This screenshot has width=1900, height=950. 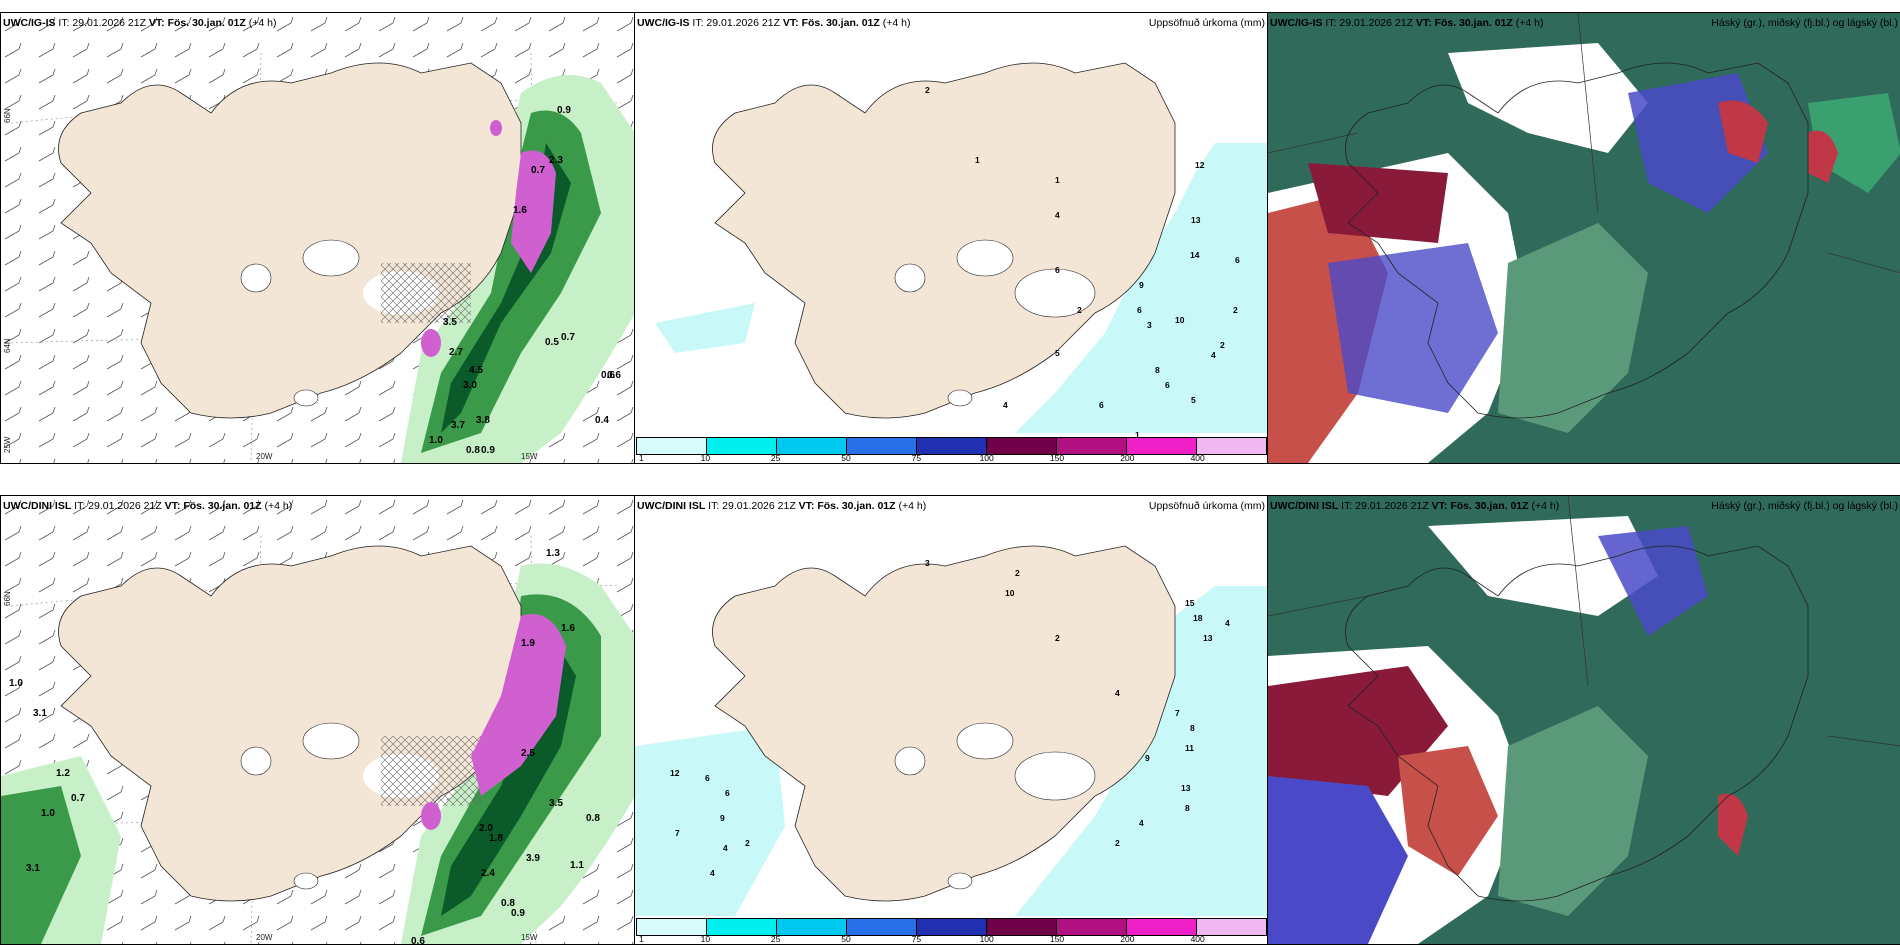 I want to click on map-value-label: 2.7, so click(x=456, y=352).